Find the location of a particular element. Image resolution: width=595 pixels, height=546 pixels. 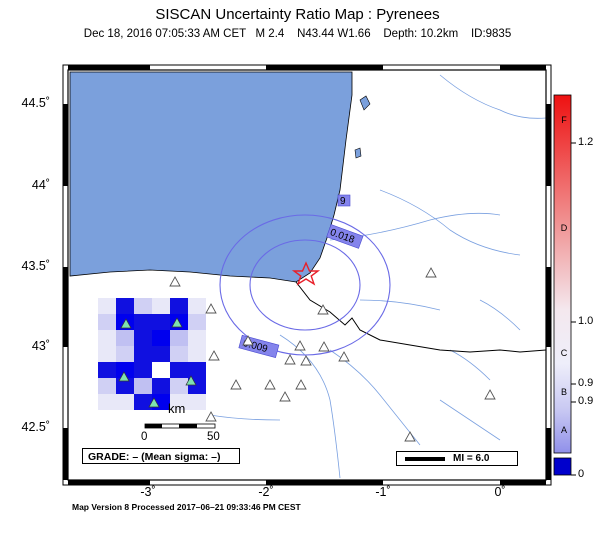

colorbar-value-4: 0.9 is located at coordinates (586, 401).